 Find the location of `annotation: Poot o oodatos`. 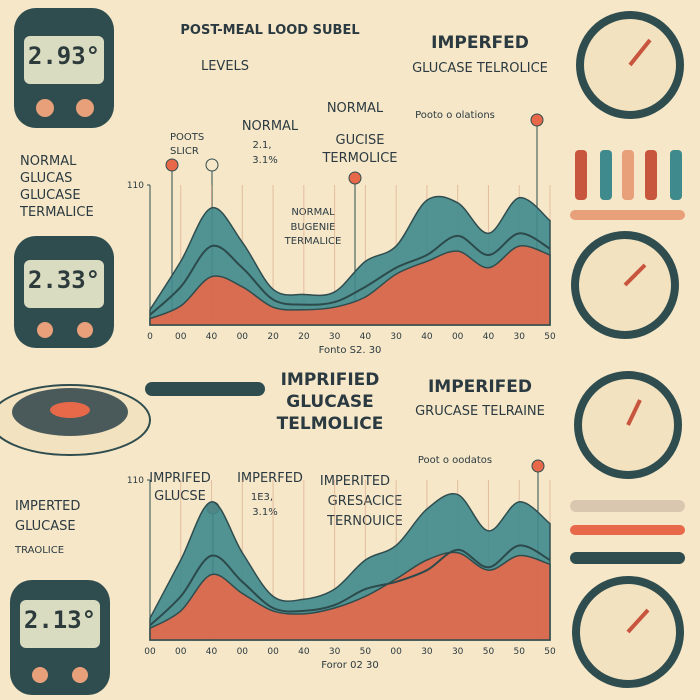

annotation: Poot o oodatos is located at coordinates (455, 460).